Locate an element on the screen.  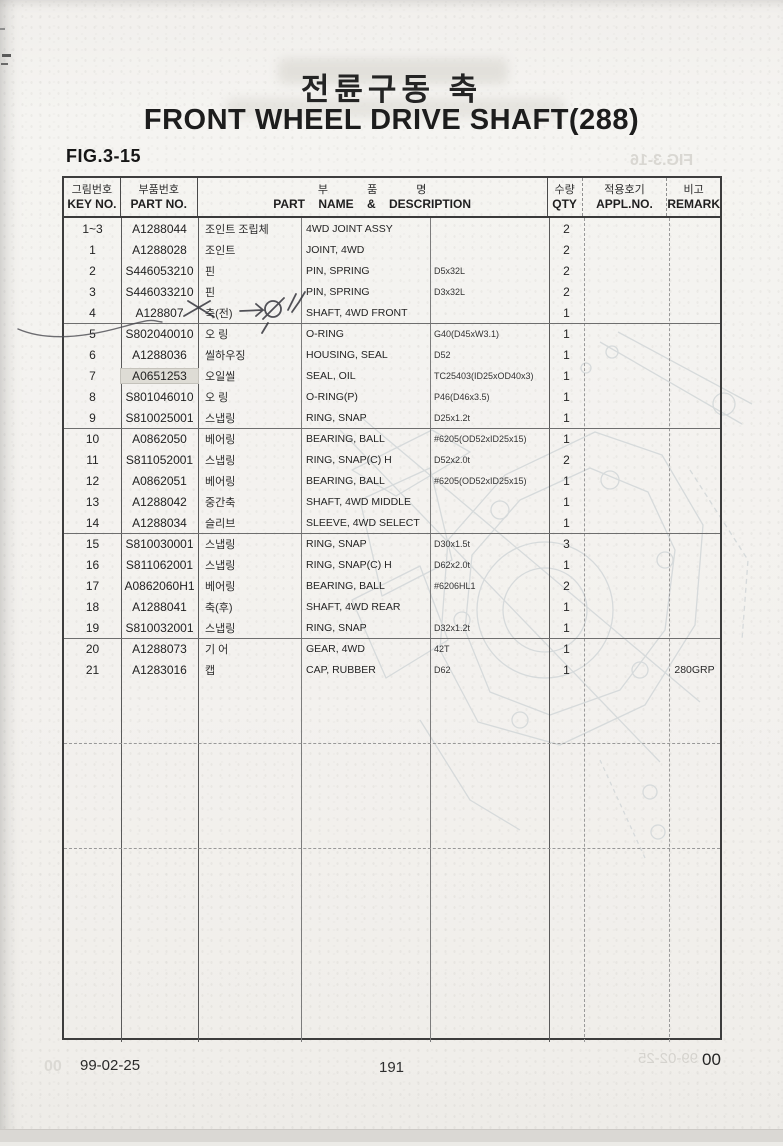
table-row: 20 A1288073 기 어 GEAR, 4WD 42T 1 is located at coordinates (392, 648).